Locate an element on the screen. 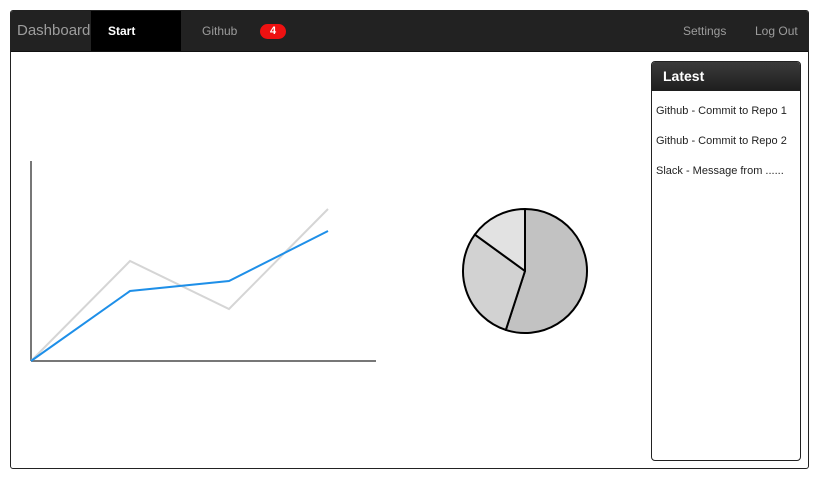 The image size is (821, 481). pie-chart is located at coordinates (525, 271).